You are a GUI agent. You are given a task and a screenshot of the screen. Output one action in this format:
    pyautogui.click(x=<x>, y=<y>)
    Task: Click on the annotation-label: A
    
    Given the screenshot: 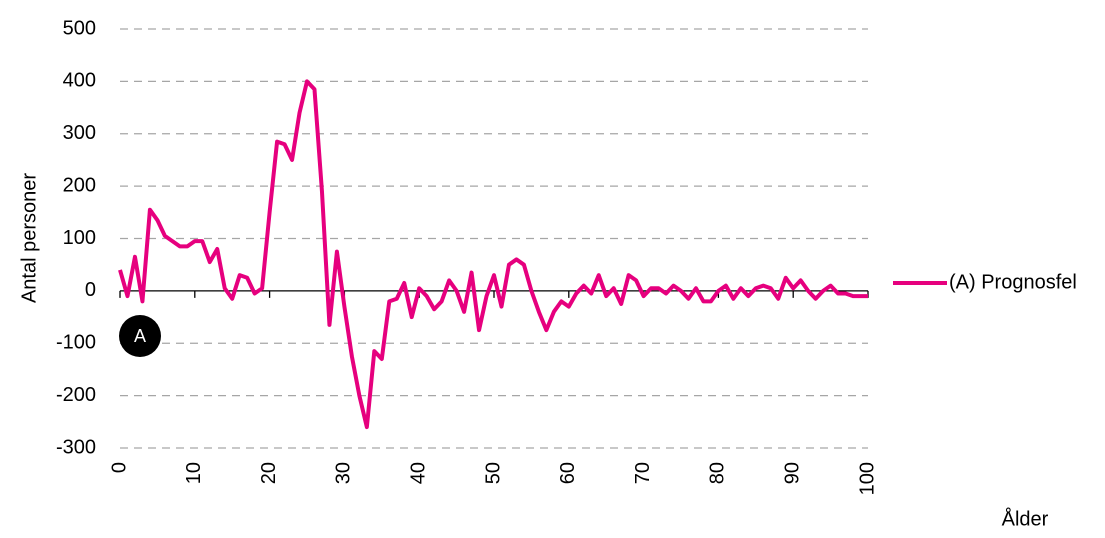 What is the action you would take?
    pyautogui.click(x=140, y=336)
    